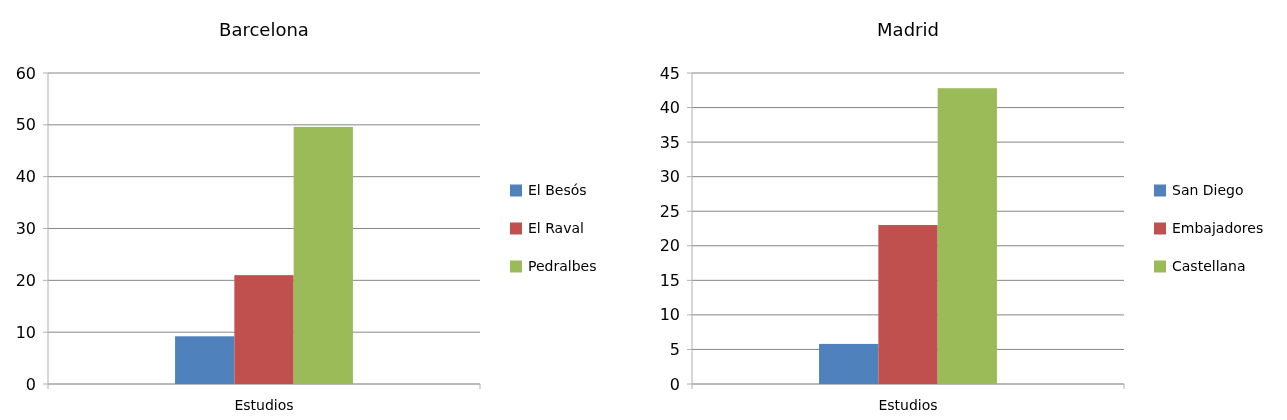  I want to click on y-tick-label: 5, so click(674, 350).